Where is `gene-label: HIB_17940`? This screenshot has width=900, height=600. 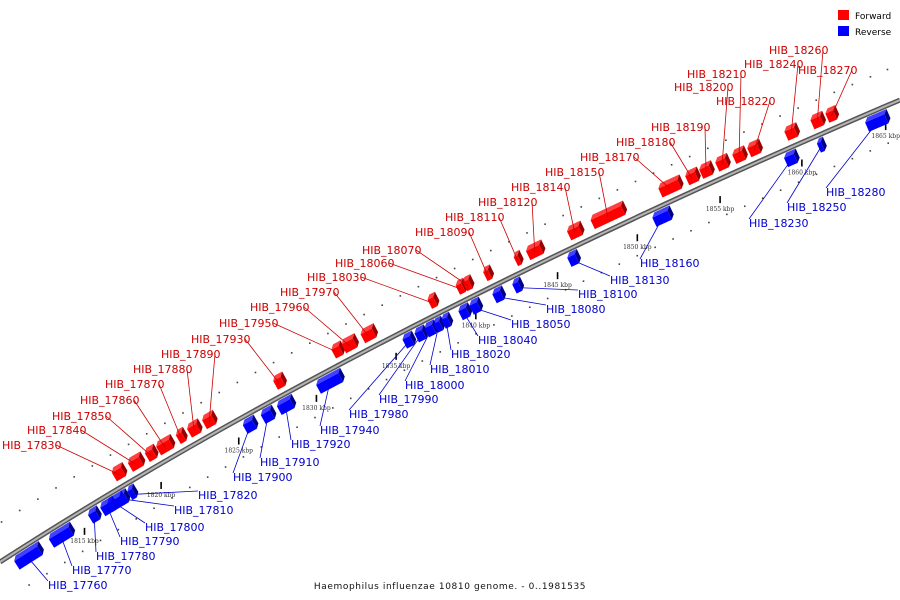
gene-label: HIB_17940 is located at coordinates (350, 430).